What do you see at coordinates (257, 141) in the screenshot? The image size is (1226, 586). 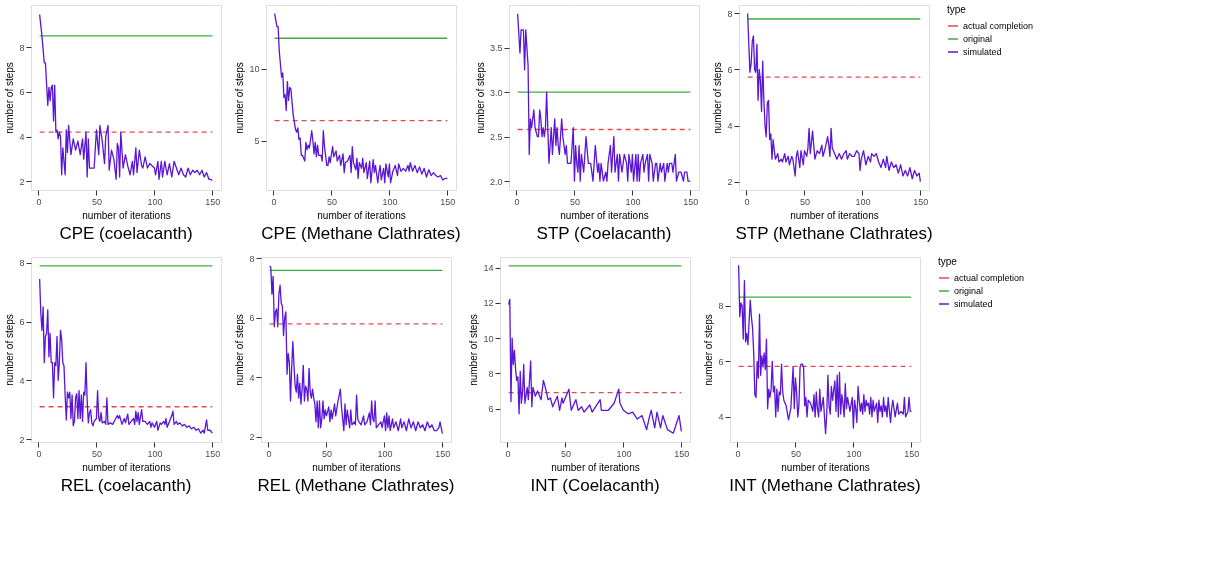 I see `y-tick-label: 5` at bounding box center [257, 141].